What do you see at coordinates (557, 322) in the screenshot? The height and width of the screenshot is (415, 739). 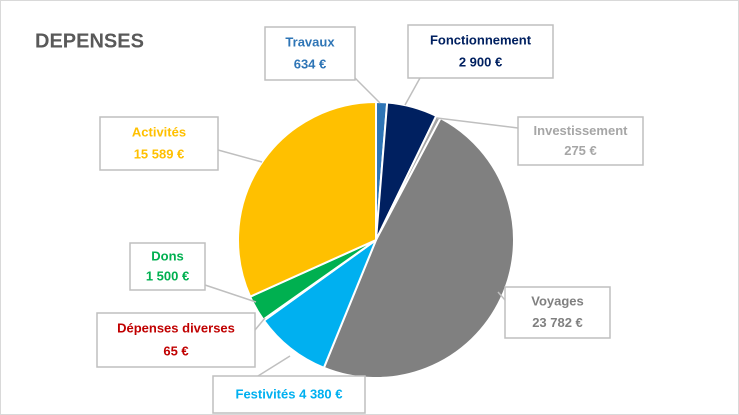 I see `value-label: 23 782 €` at bounding box center [557, 322].